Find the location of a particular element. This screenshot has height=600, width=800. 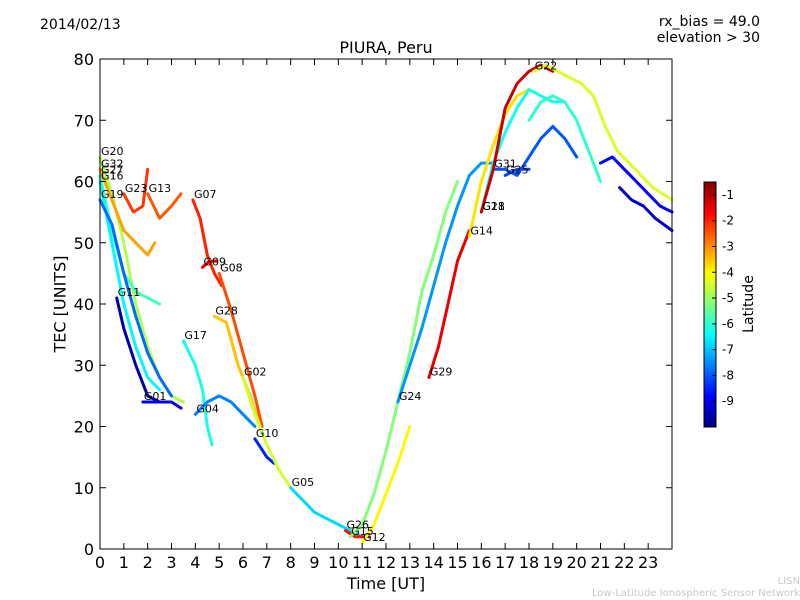

x-tick-label: 11 is located at coordinates (362, 562).